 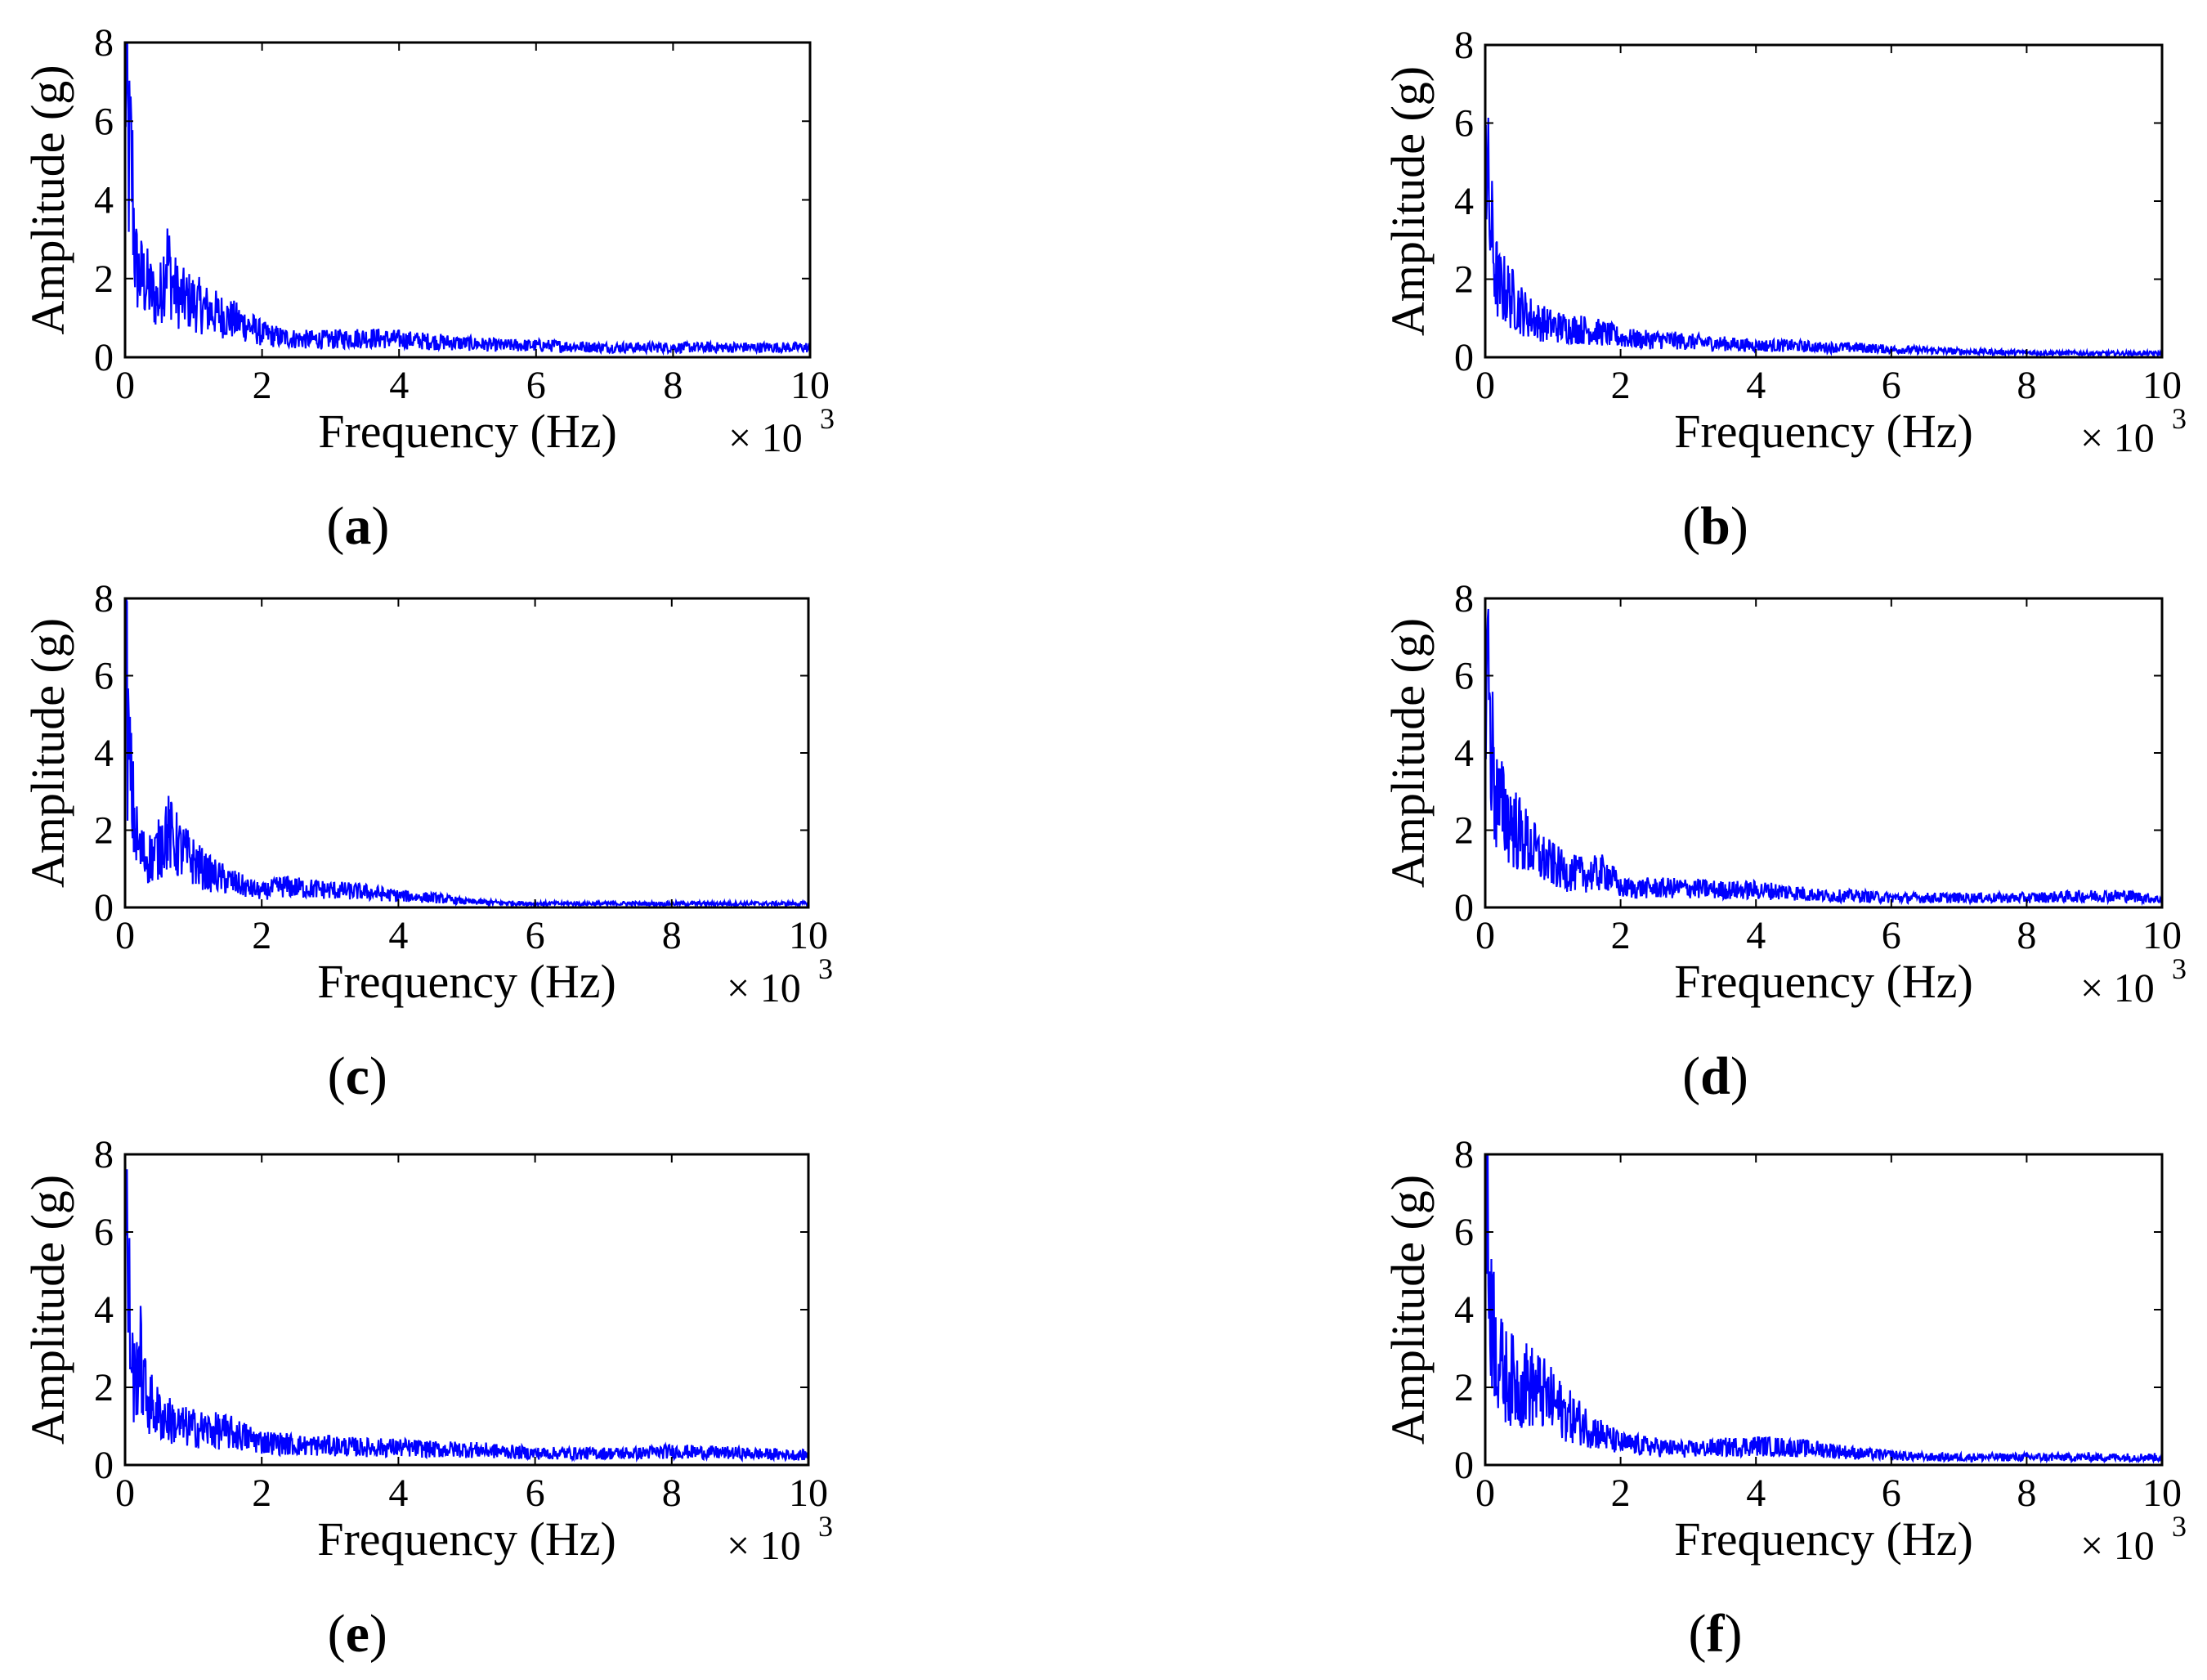 I want to click on panel-caption: (f), so click(x=1716, y=1634).